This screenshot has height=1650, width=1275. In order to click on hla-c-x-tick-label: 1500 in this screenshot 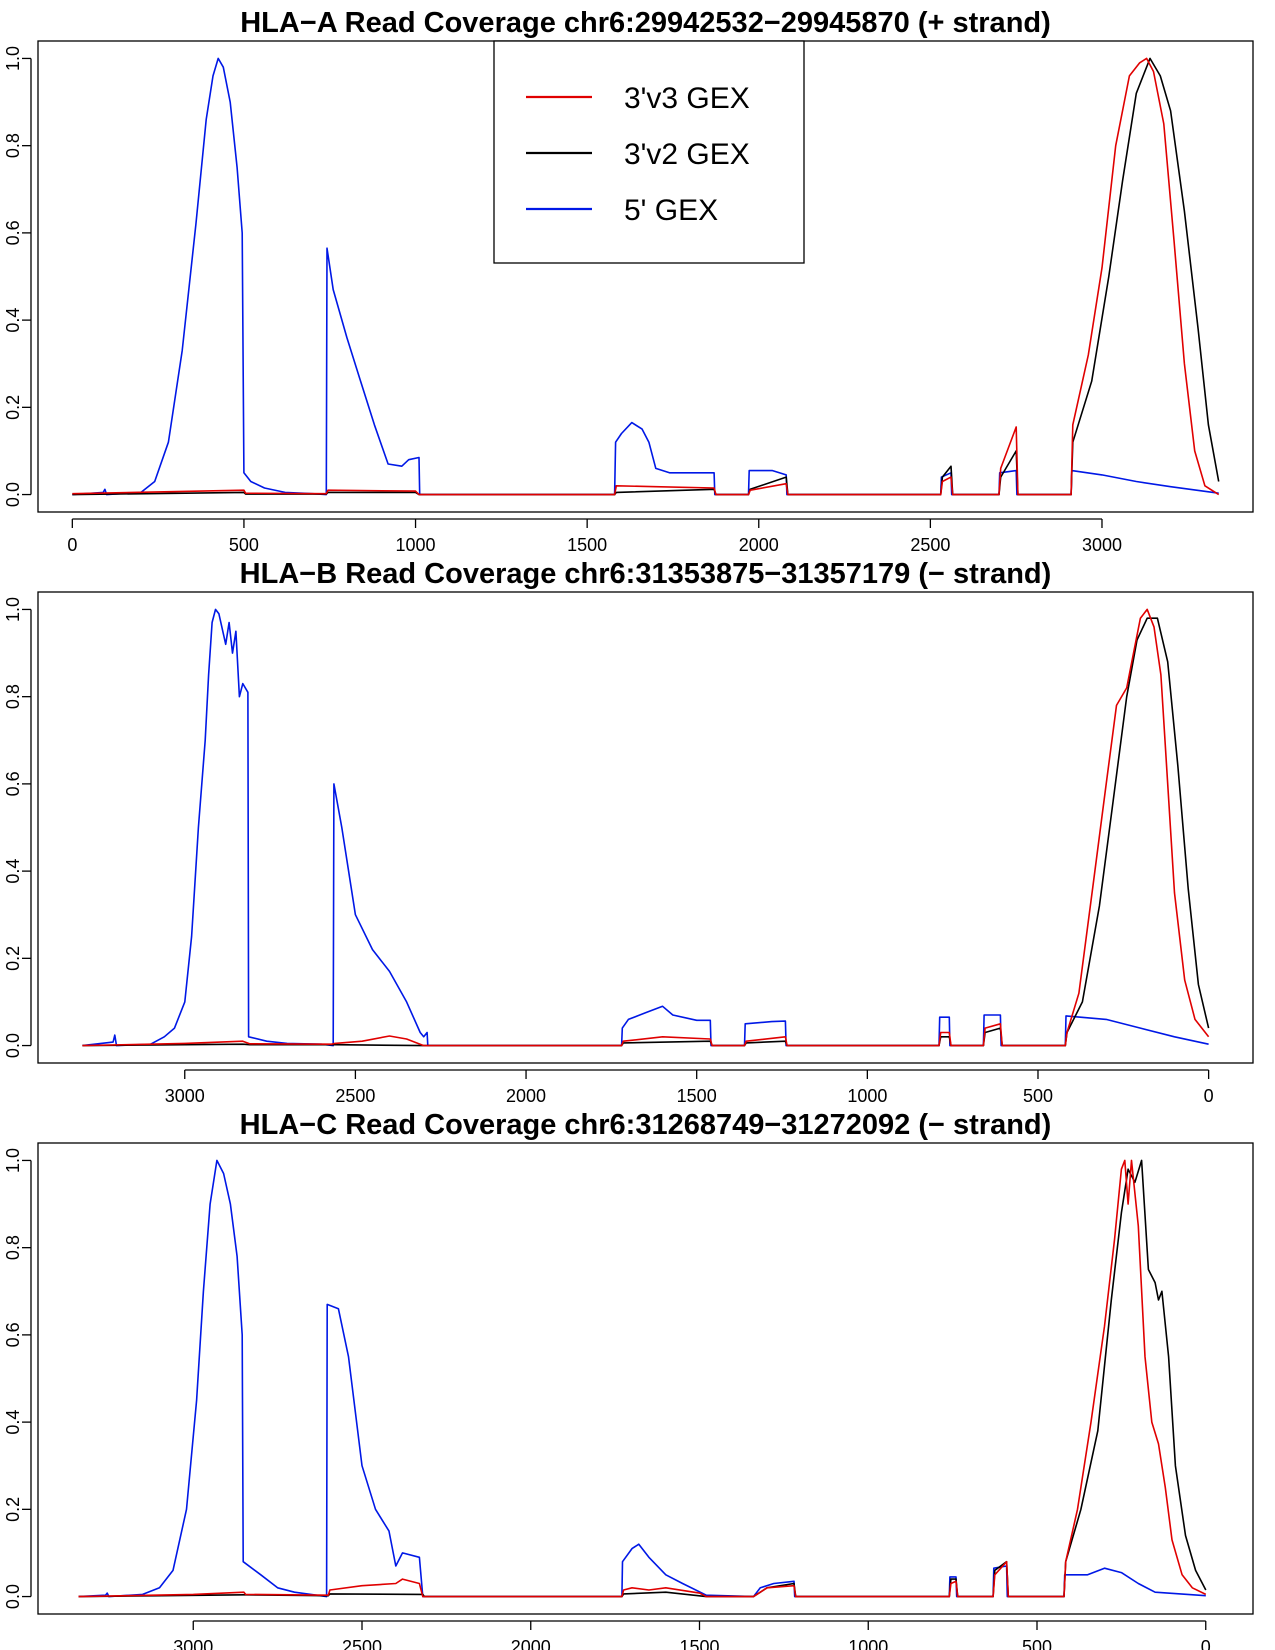, I will do `click(699, 1643)`.